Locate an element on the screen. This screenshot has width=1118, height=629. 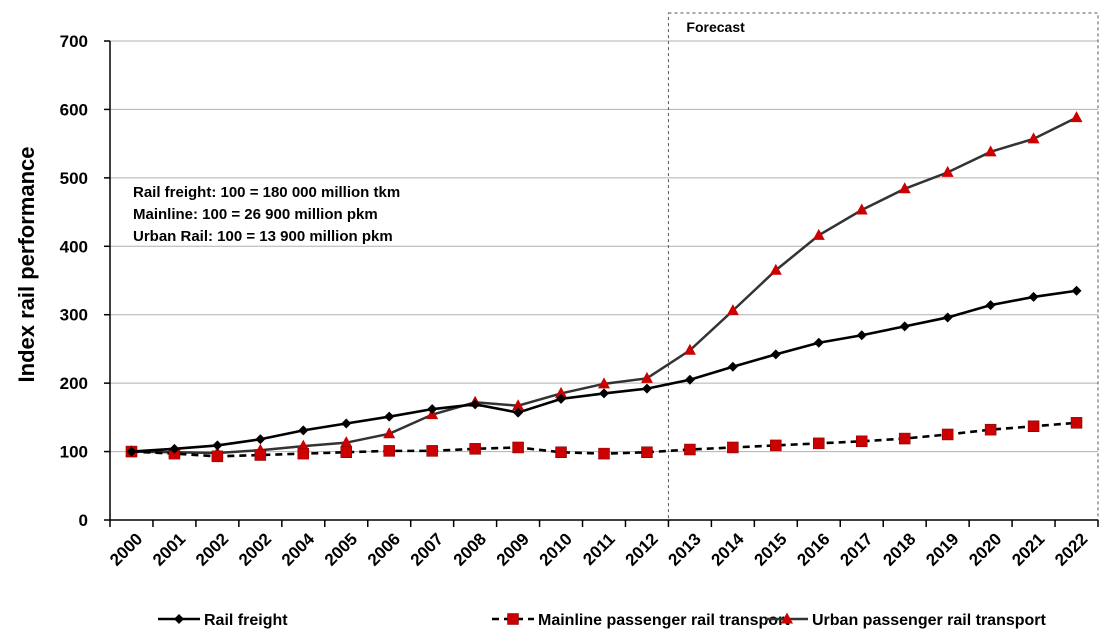
legend-label: Urban passenger rail transport is located at coordinates (929, 620).